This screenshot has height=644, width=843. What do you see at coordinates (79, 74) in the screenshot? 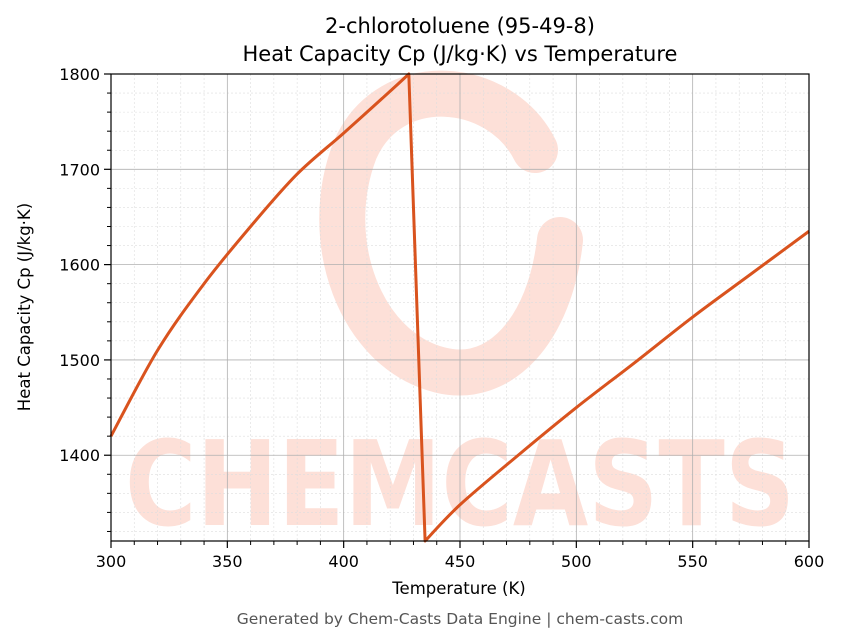
I see `y-tick-label: 1800` at bounding box center [79, 74].